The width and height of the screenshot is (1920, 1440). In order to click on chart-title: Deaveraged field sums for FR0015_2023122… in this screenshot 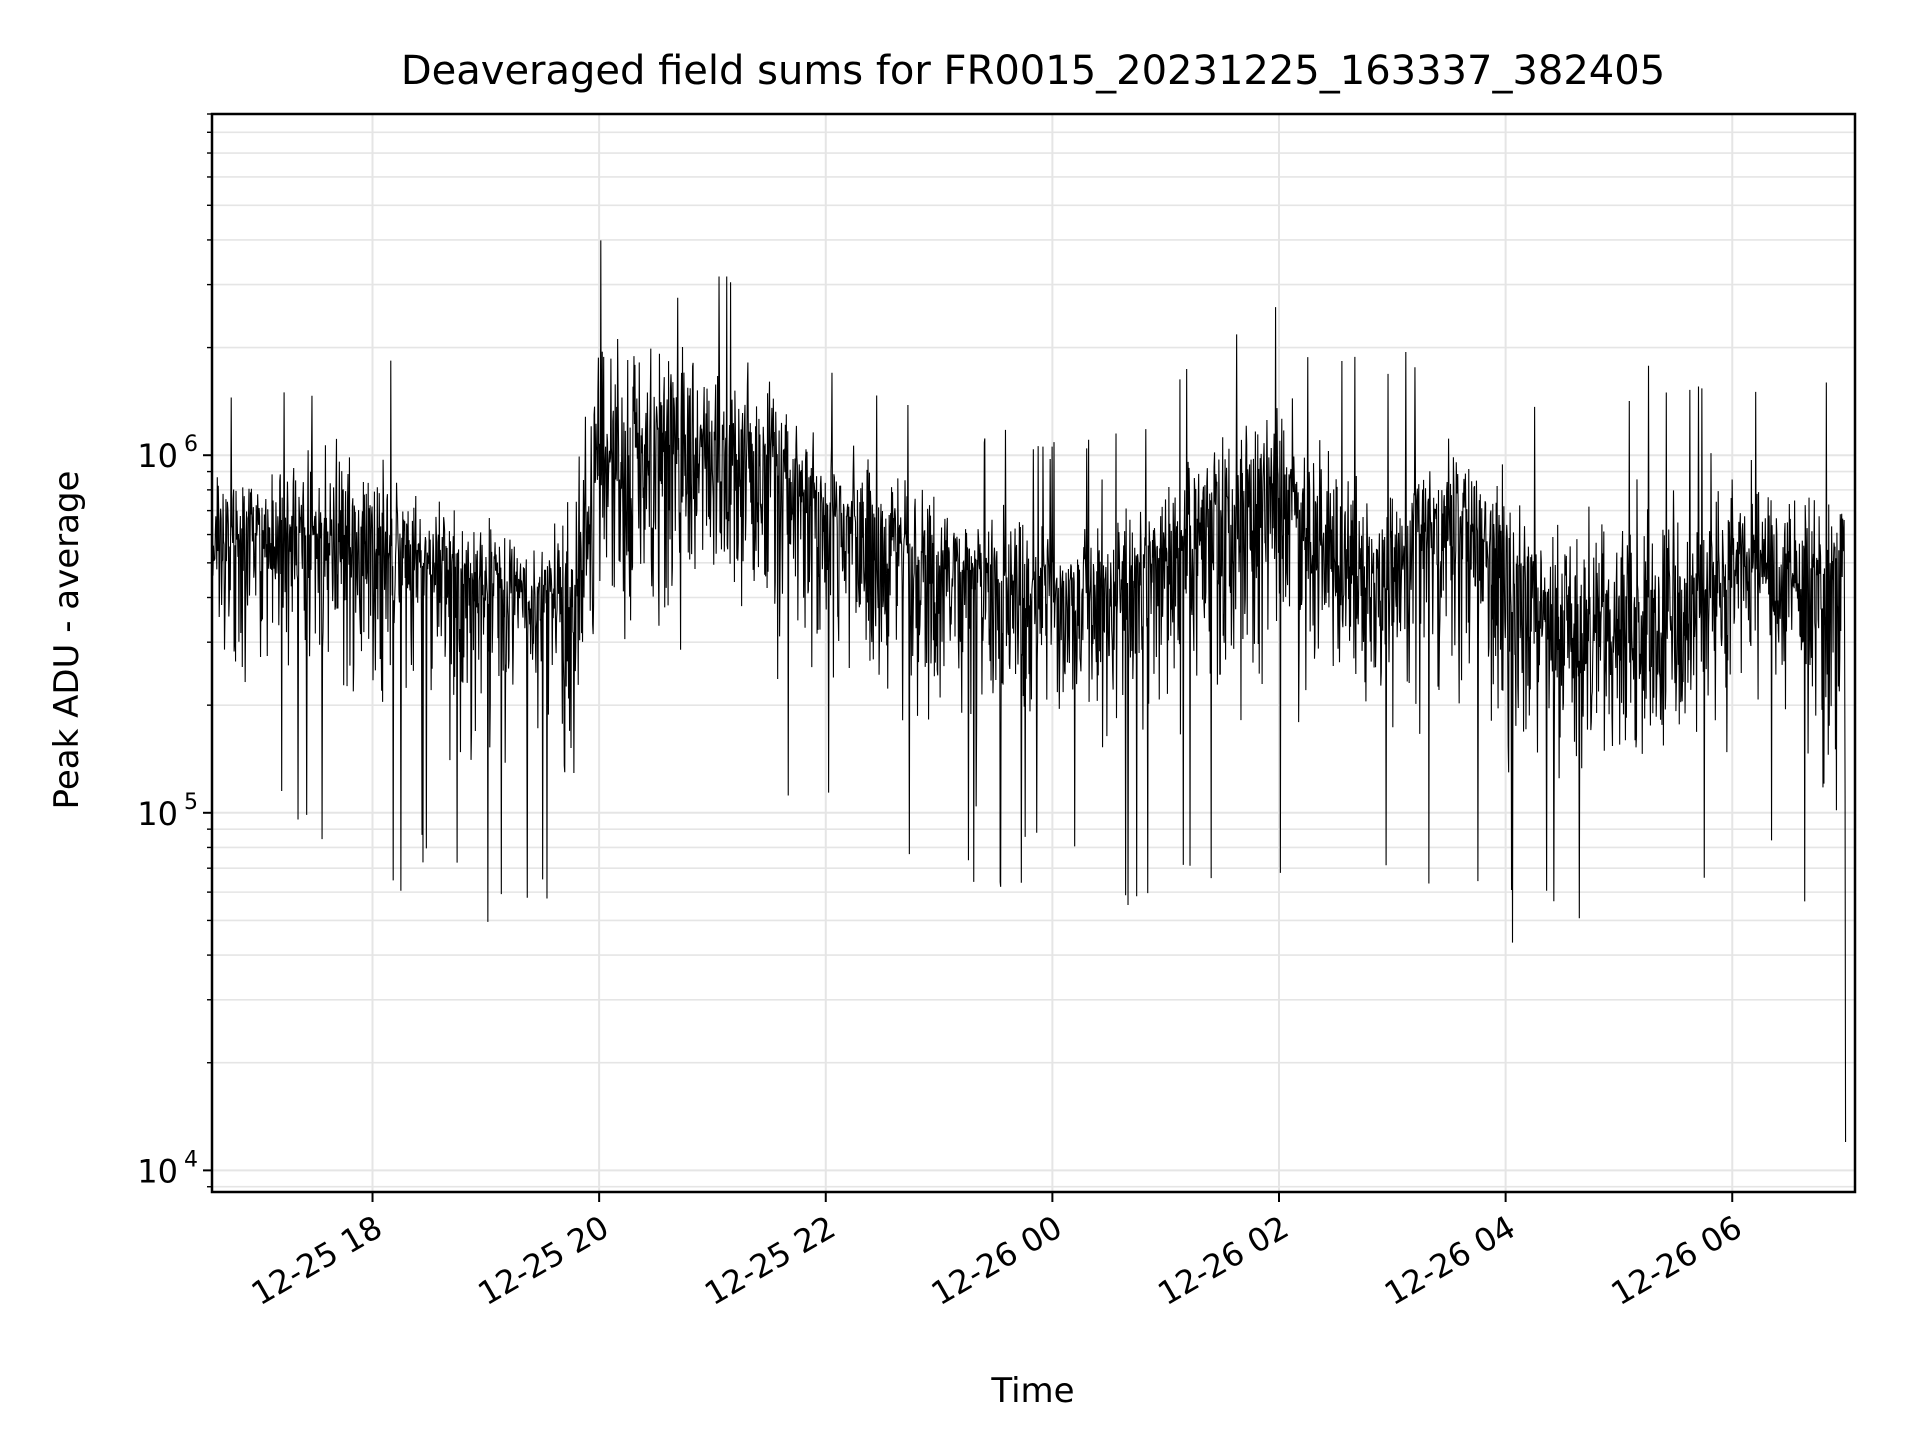, I will do `click(1033, 71)`.